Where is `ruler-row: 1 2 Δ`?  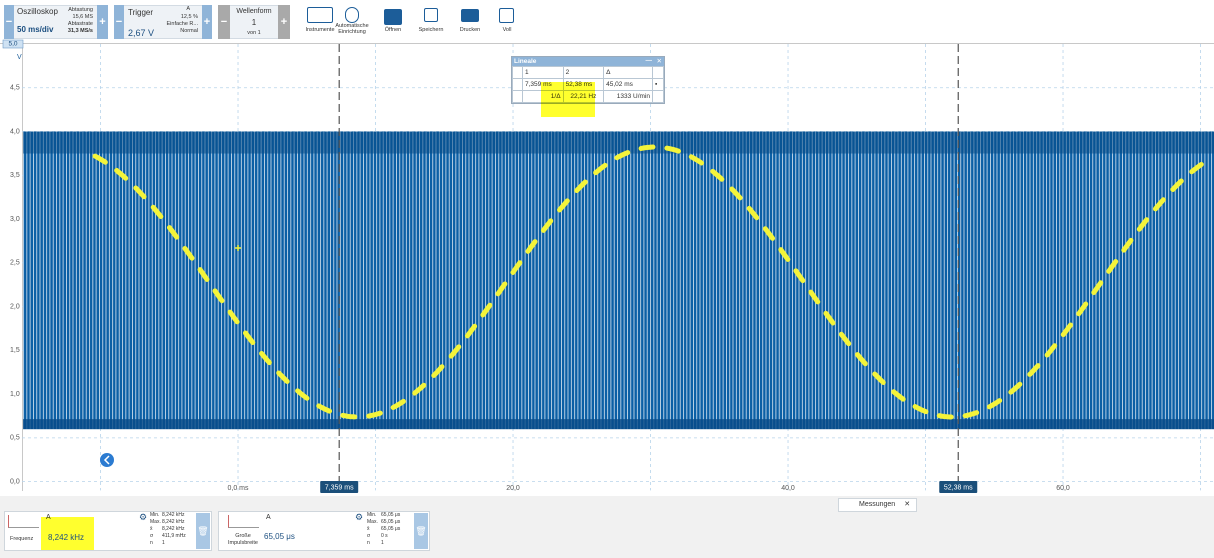 ruler-row: 1 2 Δ is located at coordinates (588, 72).